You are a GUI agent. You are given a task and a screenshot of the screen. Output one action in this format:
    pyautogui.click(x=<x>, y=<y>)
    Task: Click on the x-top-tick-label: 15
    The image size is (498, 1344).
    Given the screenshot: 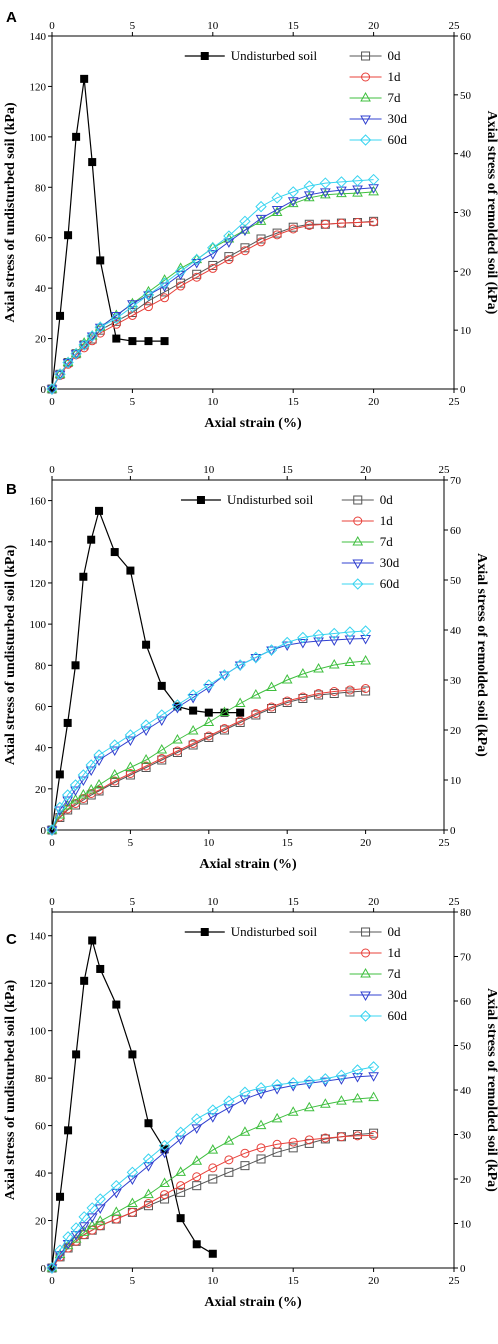 What is the action you would take?
    pyautogui.click(x=294, y=902)
    